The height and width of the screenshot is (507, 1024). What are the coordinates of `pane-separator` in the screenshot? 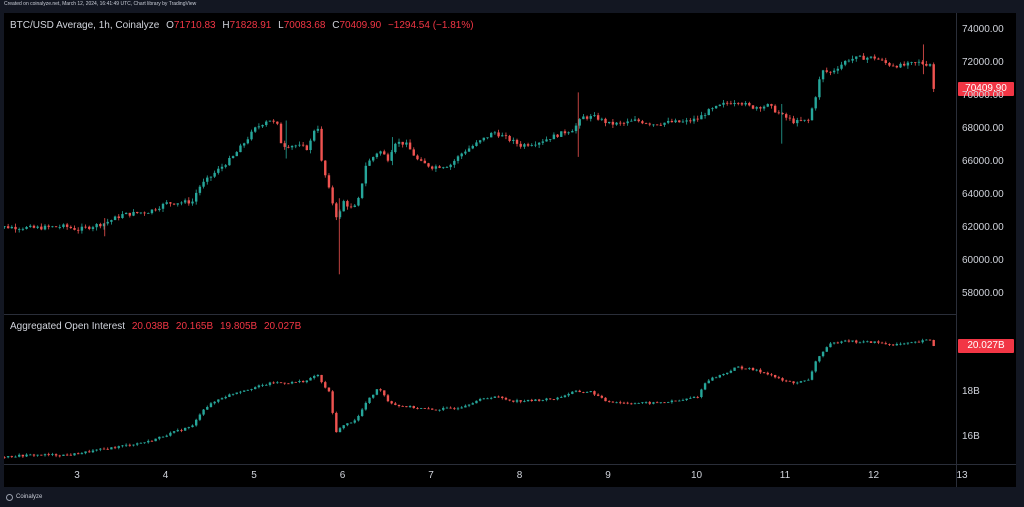 It's located at (480, 314).